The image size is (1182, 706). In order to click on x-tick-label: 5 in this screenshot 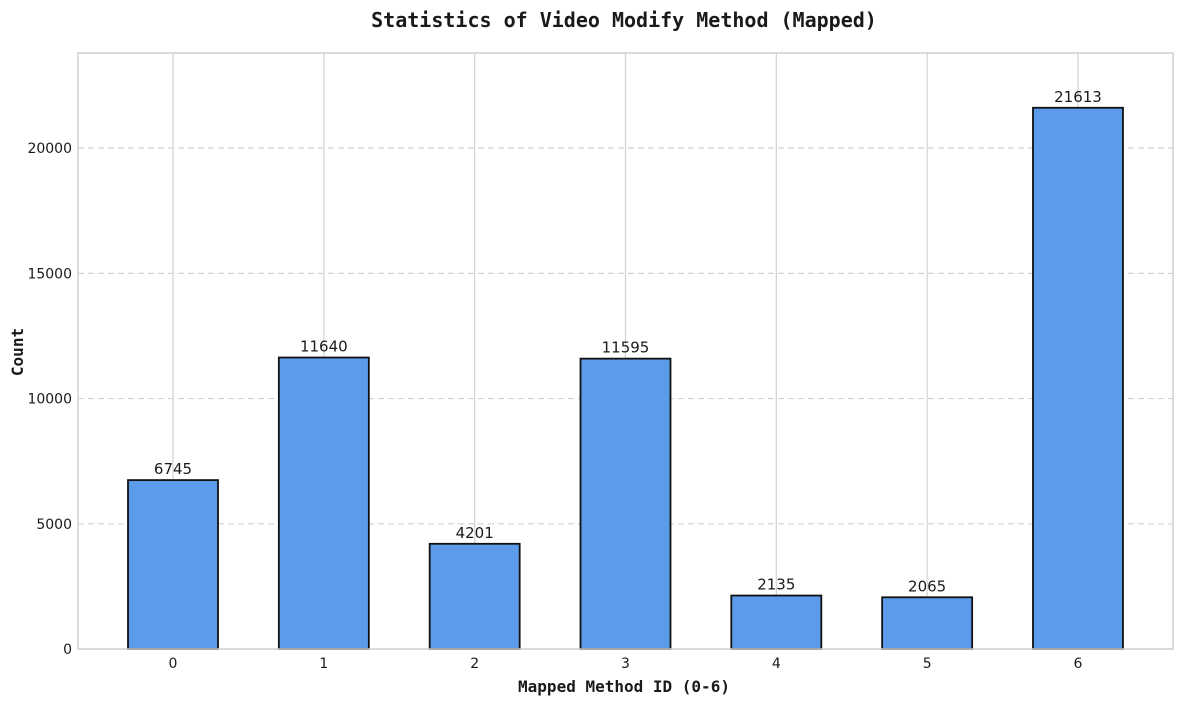, I will do `click(927, 664)`.